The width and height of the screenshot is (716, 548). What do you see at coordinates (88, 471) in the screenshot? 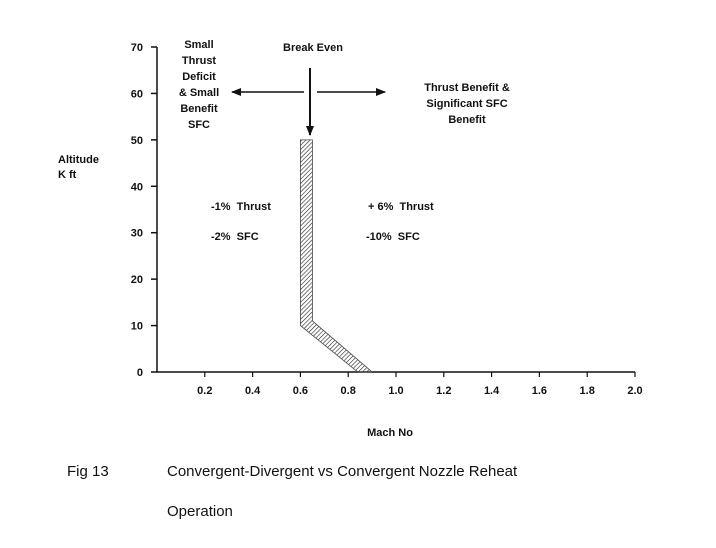
I see `figure-number: Fig 13` at bounding box center [88, 471].